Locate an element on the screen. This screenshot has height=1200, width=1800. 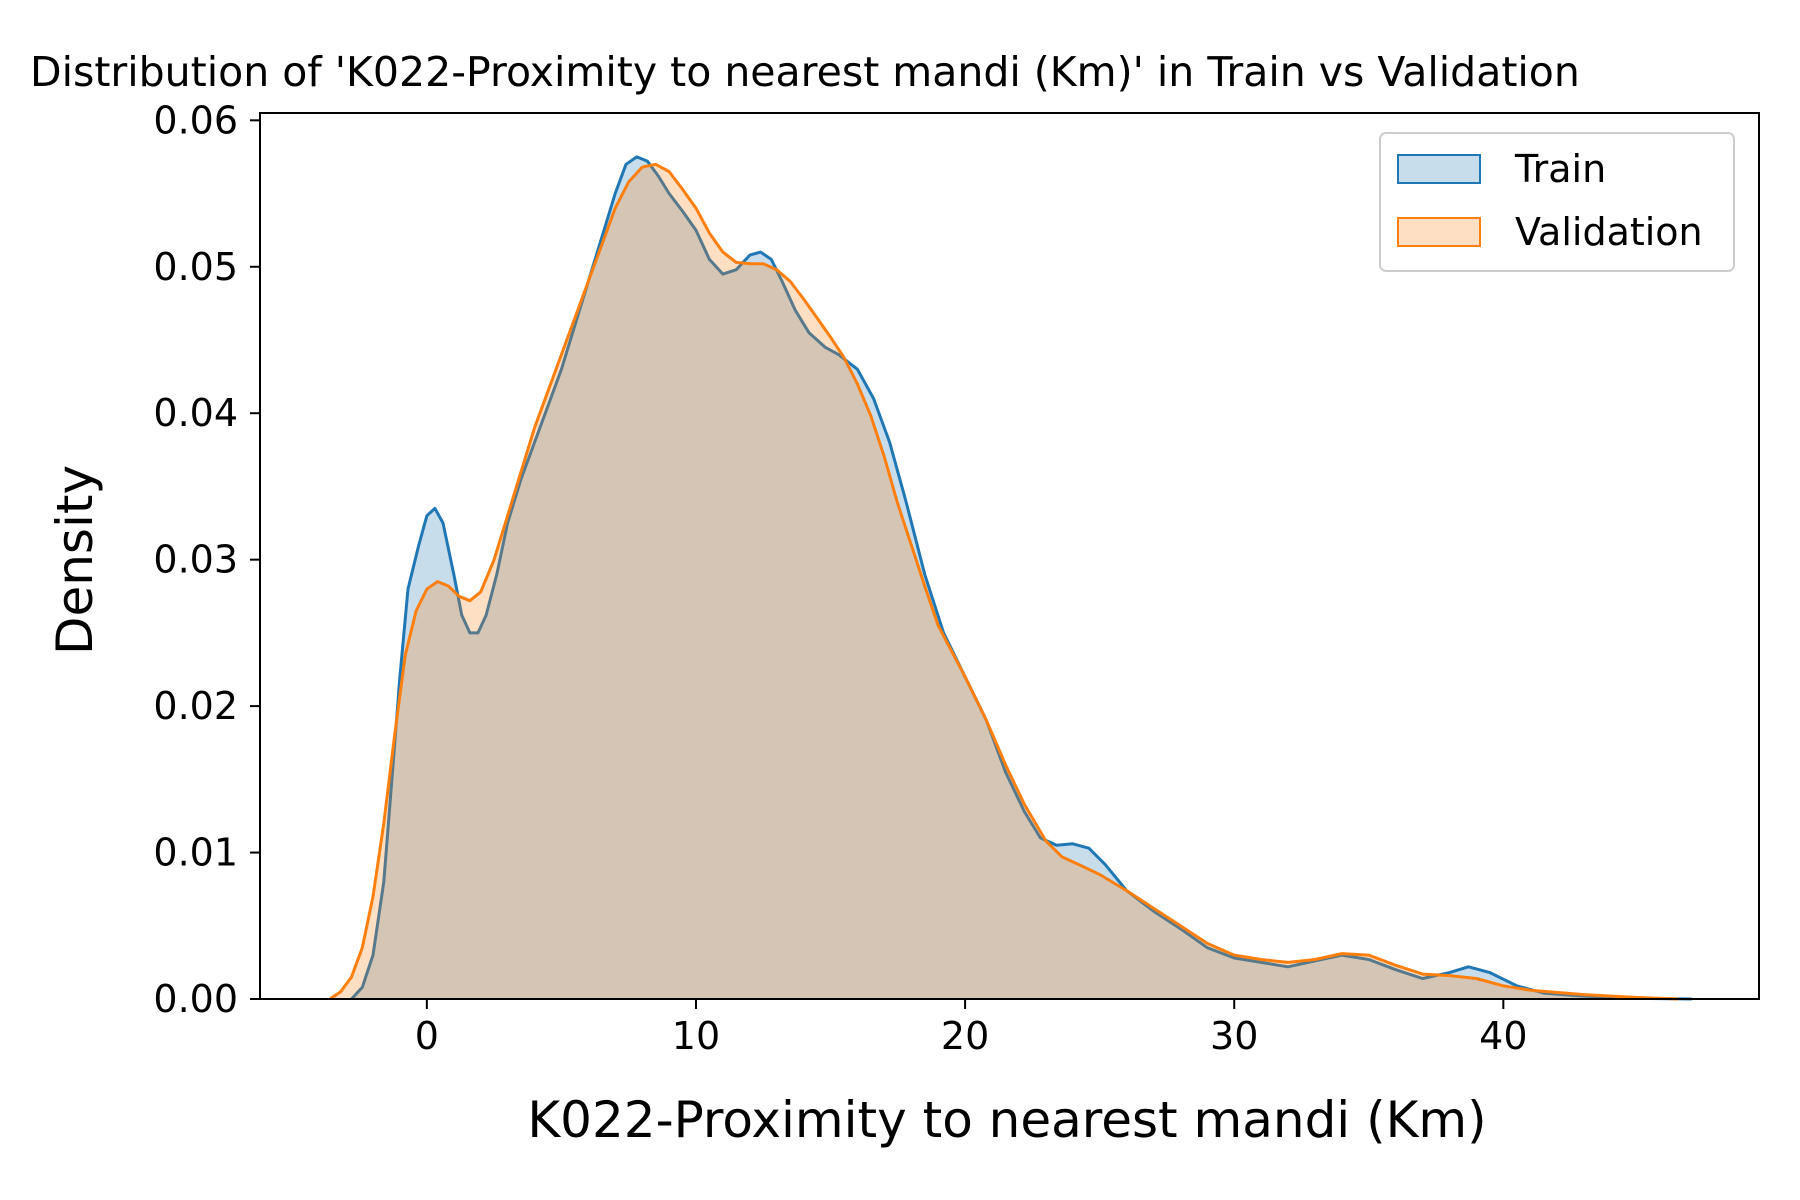
legend-swatch-train is located at coordinates (1439, 169).